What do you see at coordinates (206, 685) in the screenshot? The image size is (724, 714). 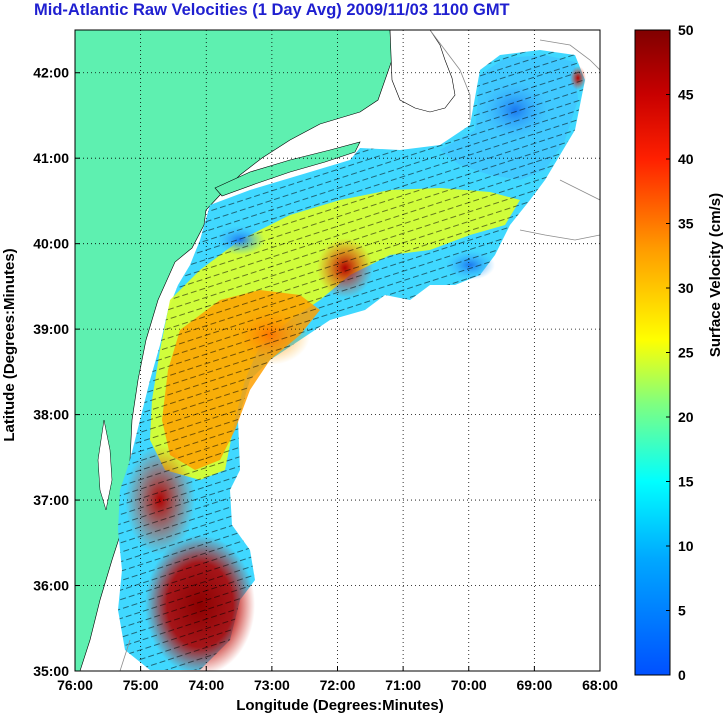 I see `lon-tick-label: 74:00` at bounding box center [206, 685].